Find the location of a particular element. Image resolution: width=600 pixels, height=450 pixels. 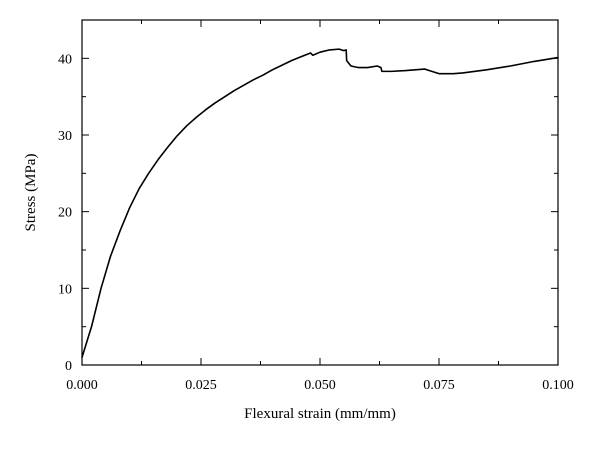

x-tick-label: 0.050 is located at coordinates (320, 385).